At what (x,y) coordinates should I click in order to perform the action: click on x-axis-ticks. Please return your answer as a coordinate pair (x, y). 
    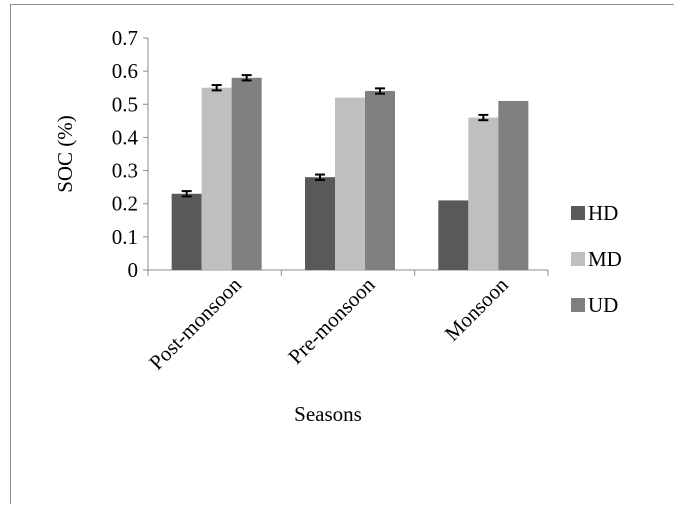
    Looking at the image, I should click on (348, 273).